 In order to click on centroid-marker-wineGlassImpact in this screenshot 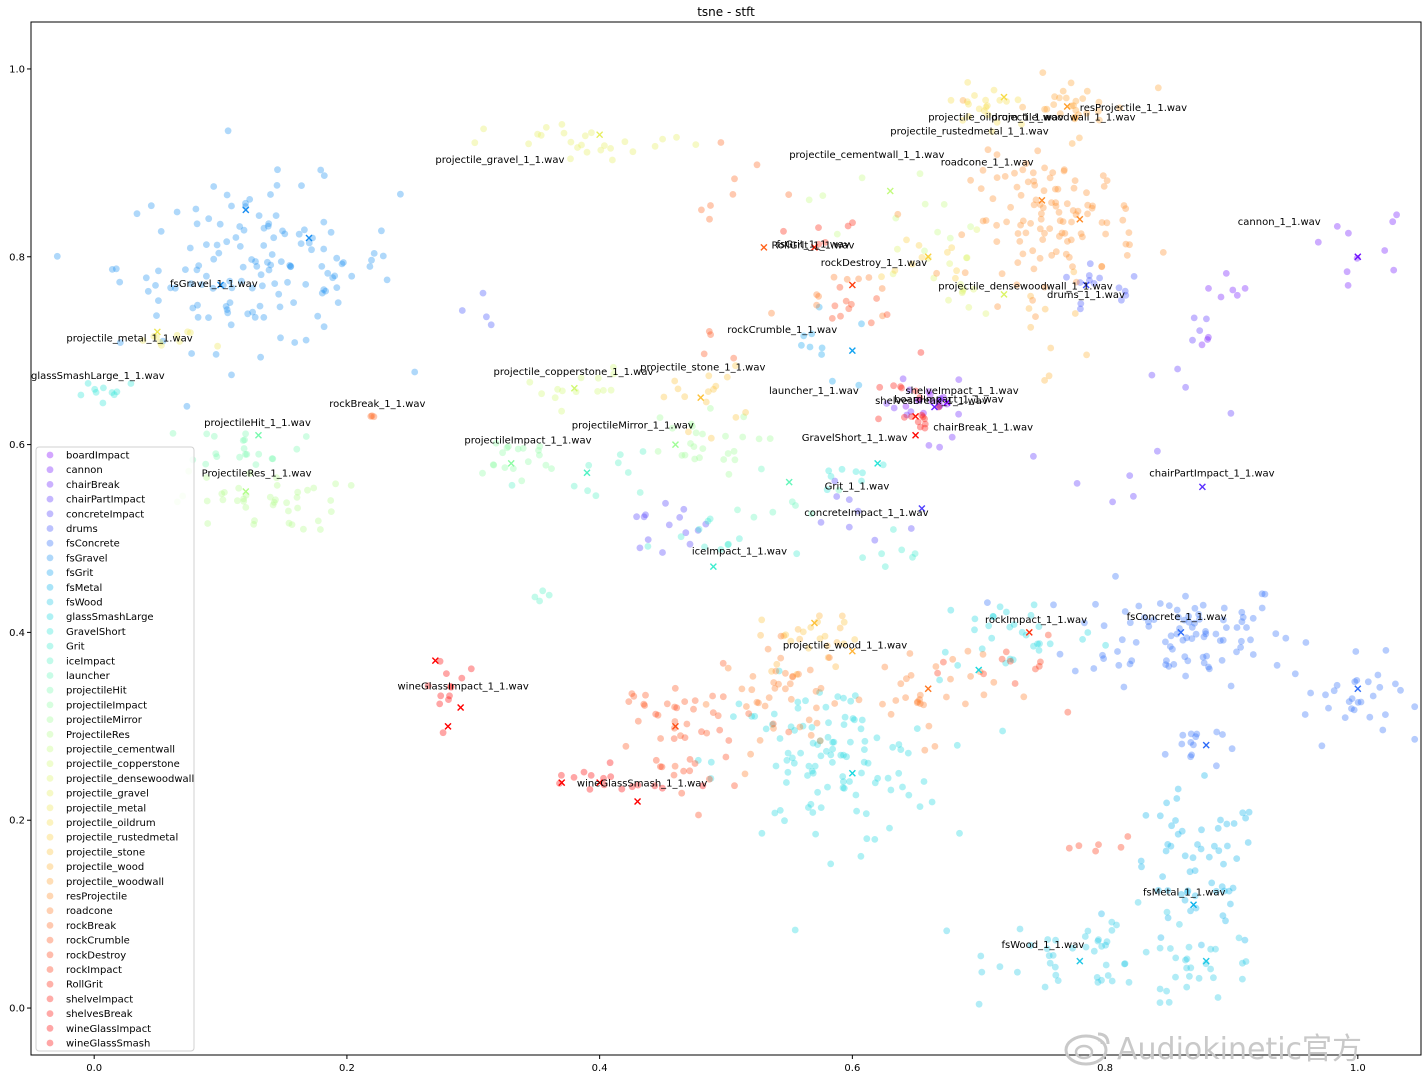, I will do `click(435, 661)`.